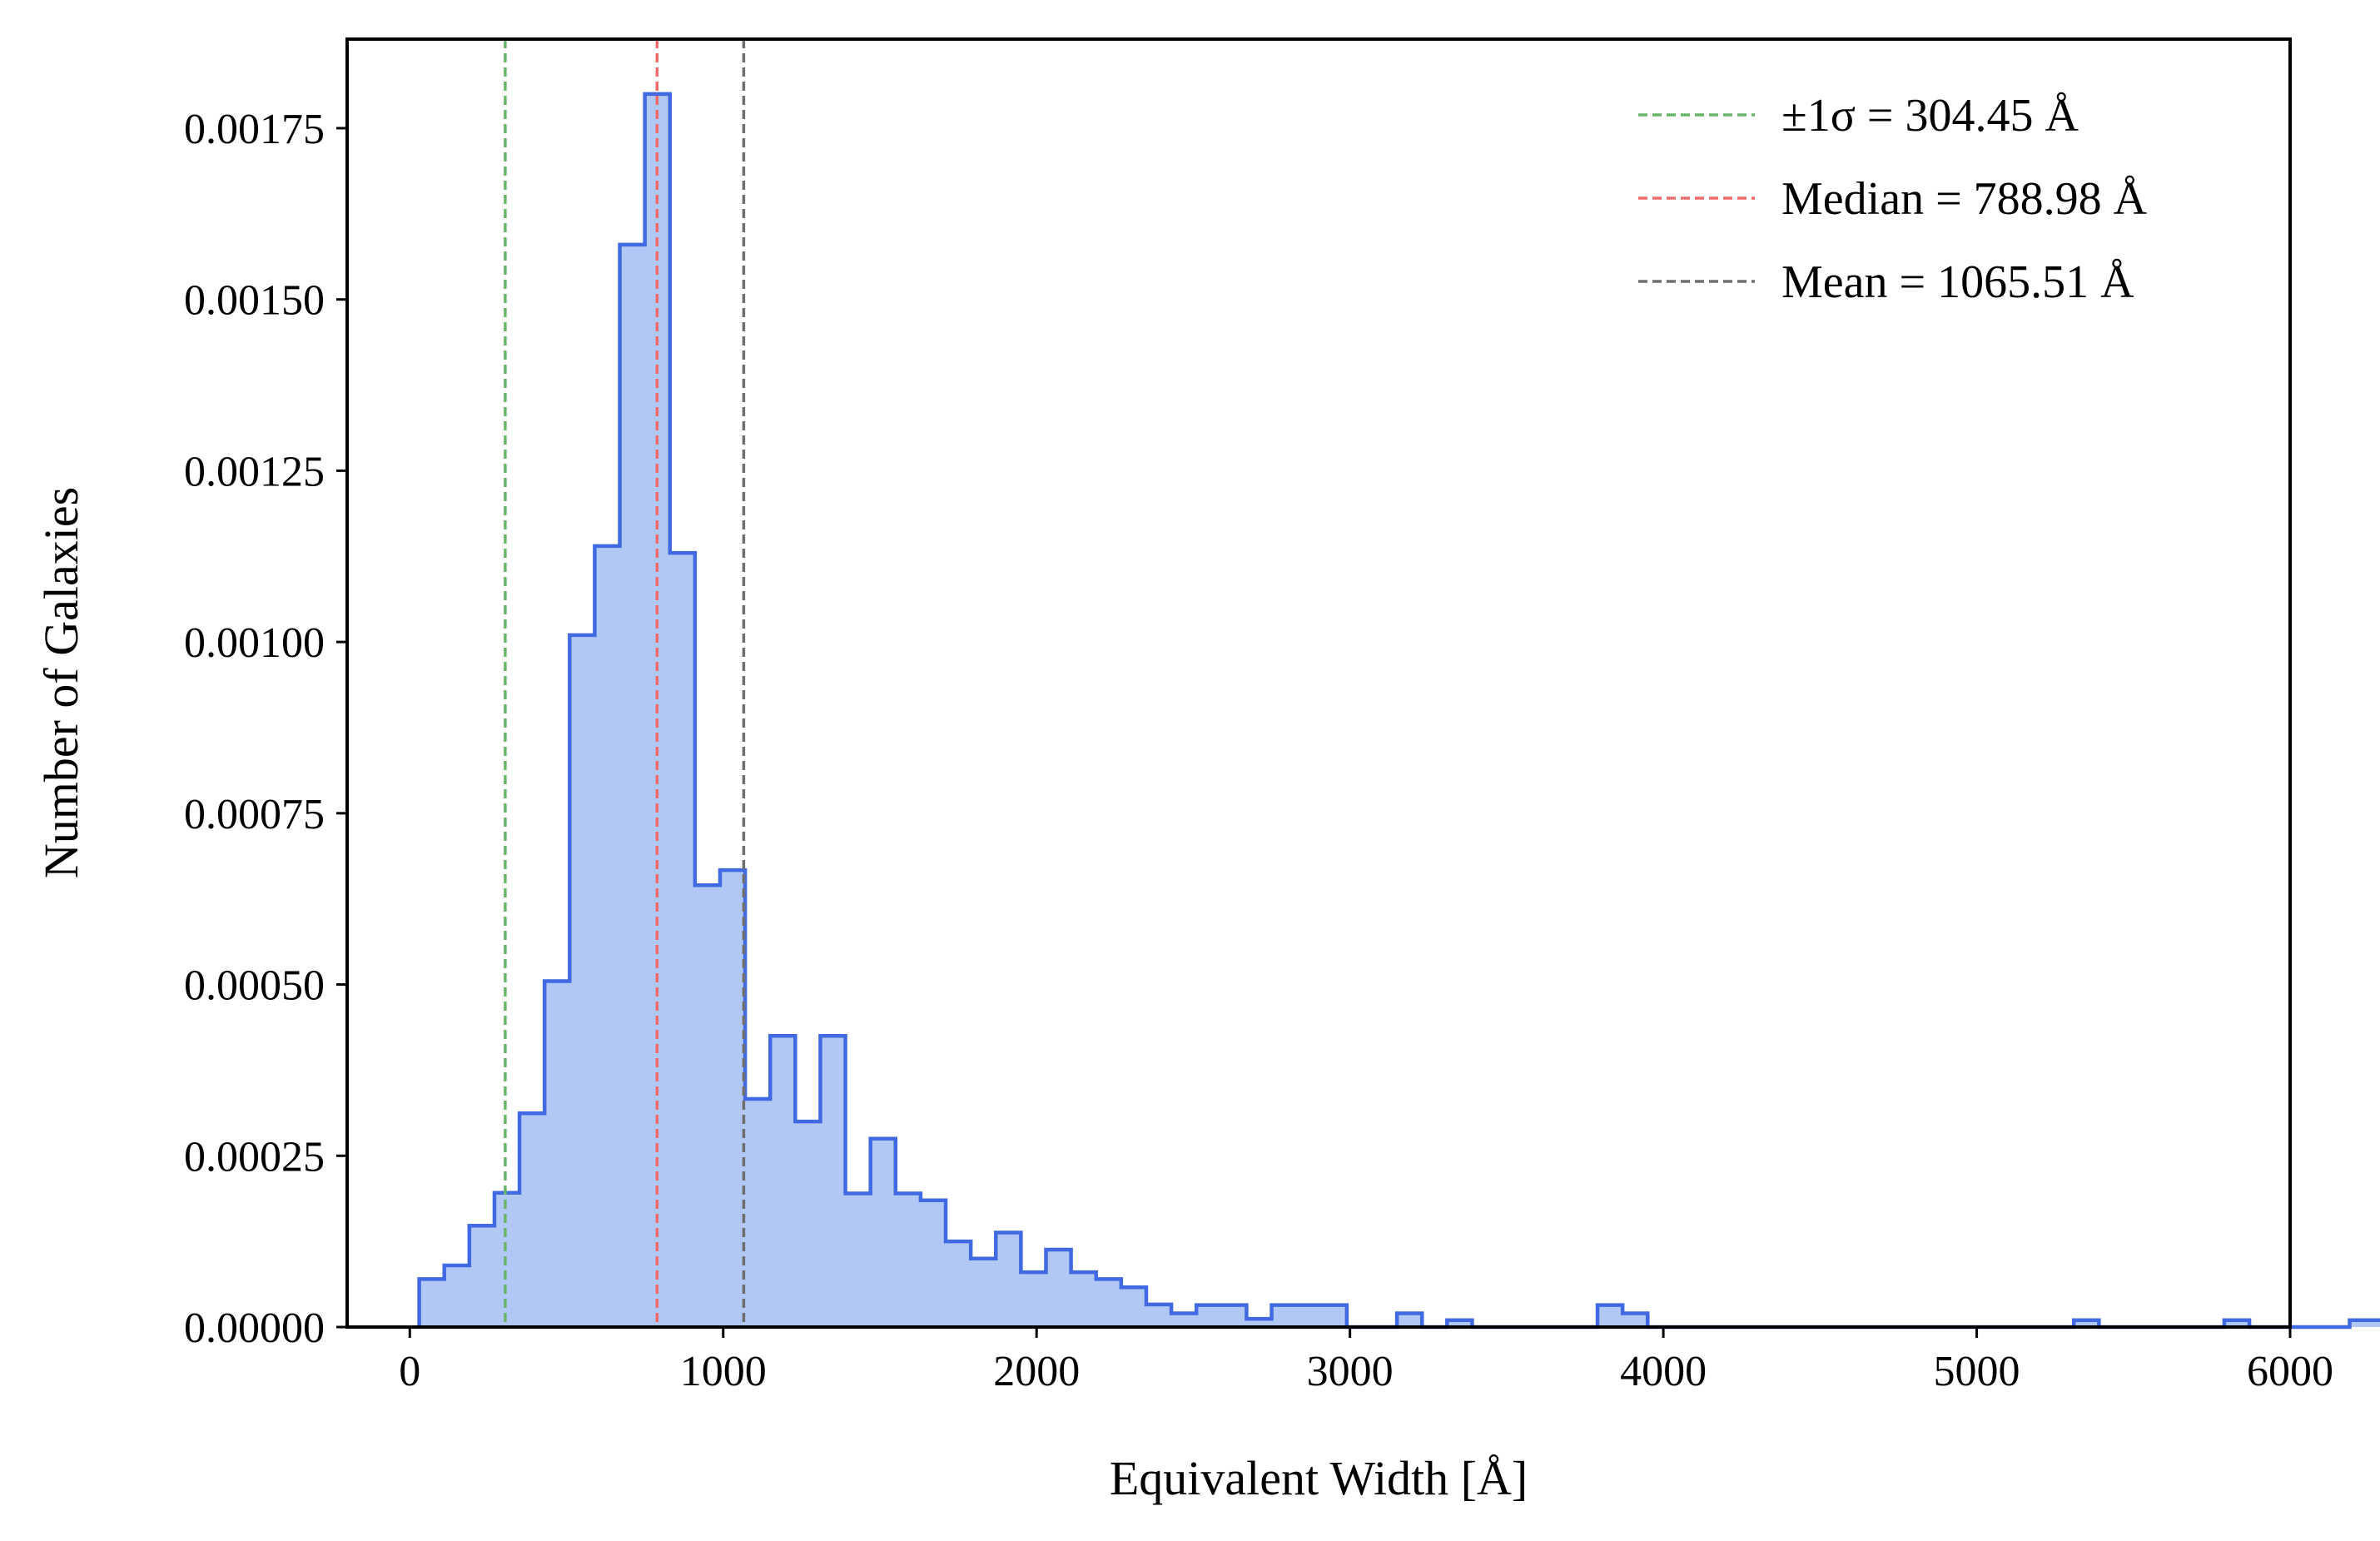 The image size is (2380, 1541). Describe the element at coordinates (254, 1328) in the screenshot. I see `y-tick-label: 0.00000` at that location.